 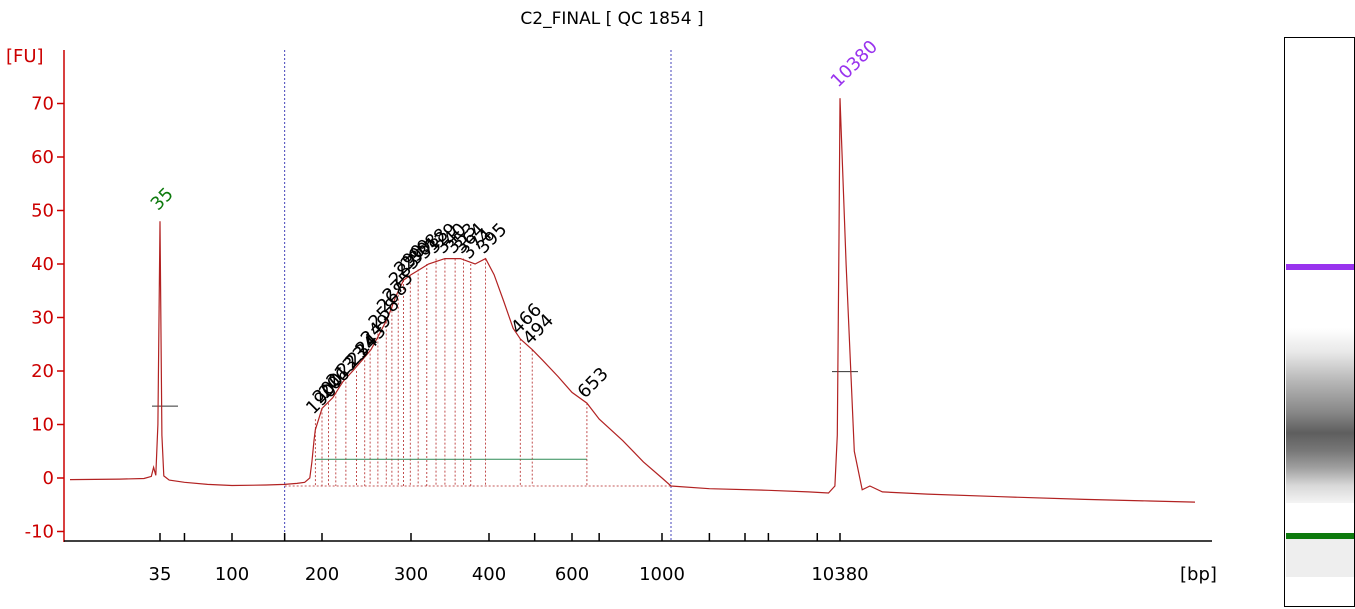 What do you see at coordinates (489, 574) in the screenshot?
I see `x-tick-label: 400` at bounding box center [489, 574].